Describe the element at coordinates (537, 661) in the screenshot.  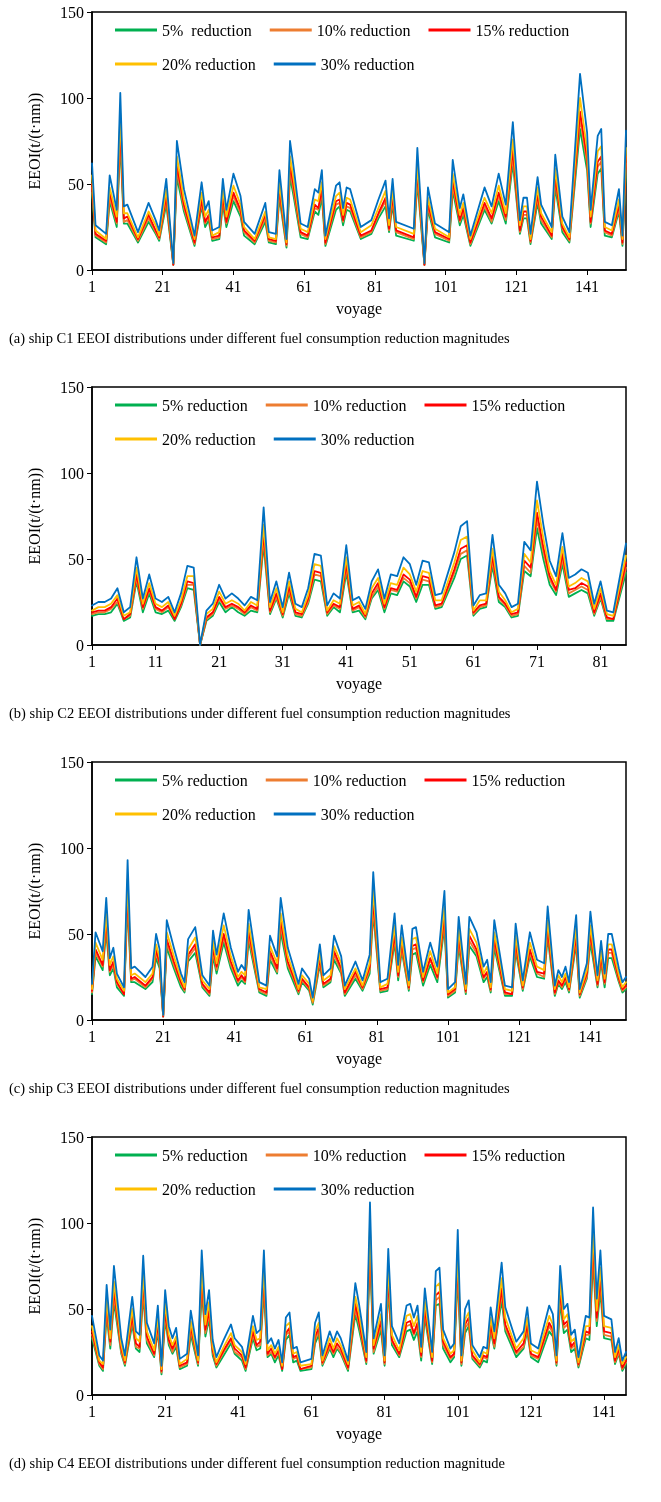
I see `x-tick-label: 71` at that location.